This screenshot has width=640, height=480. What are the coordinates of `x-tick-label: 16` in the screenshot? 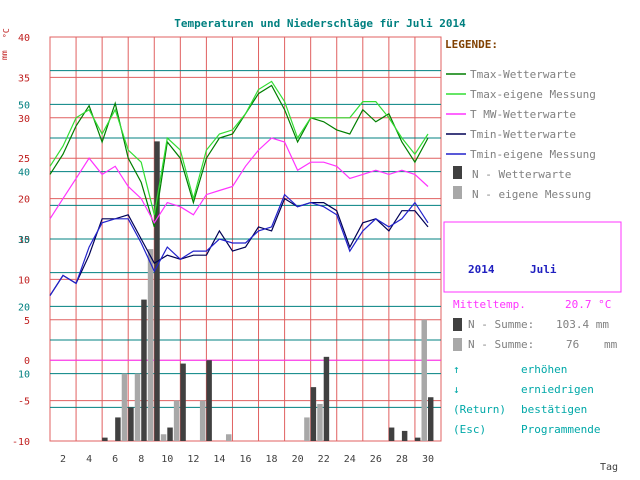 It's located at (245, 459).